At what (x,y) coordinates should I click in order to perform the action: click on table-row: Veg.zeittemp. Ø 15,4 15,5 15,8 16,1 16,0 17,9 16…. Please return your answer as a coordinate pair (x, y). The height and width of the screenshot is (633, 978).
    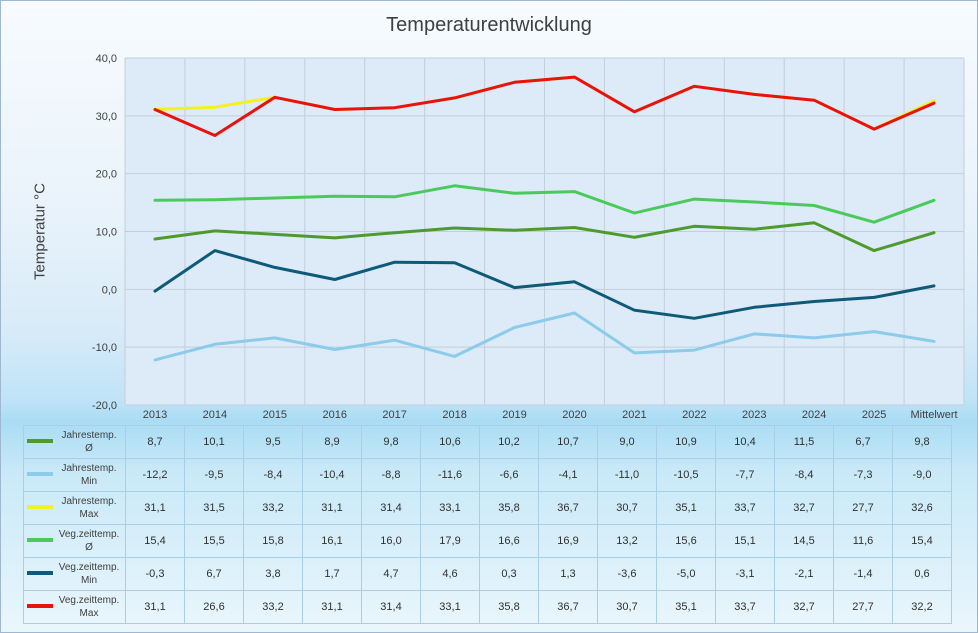
    Looking at the image, I should click on (487, 541).